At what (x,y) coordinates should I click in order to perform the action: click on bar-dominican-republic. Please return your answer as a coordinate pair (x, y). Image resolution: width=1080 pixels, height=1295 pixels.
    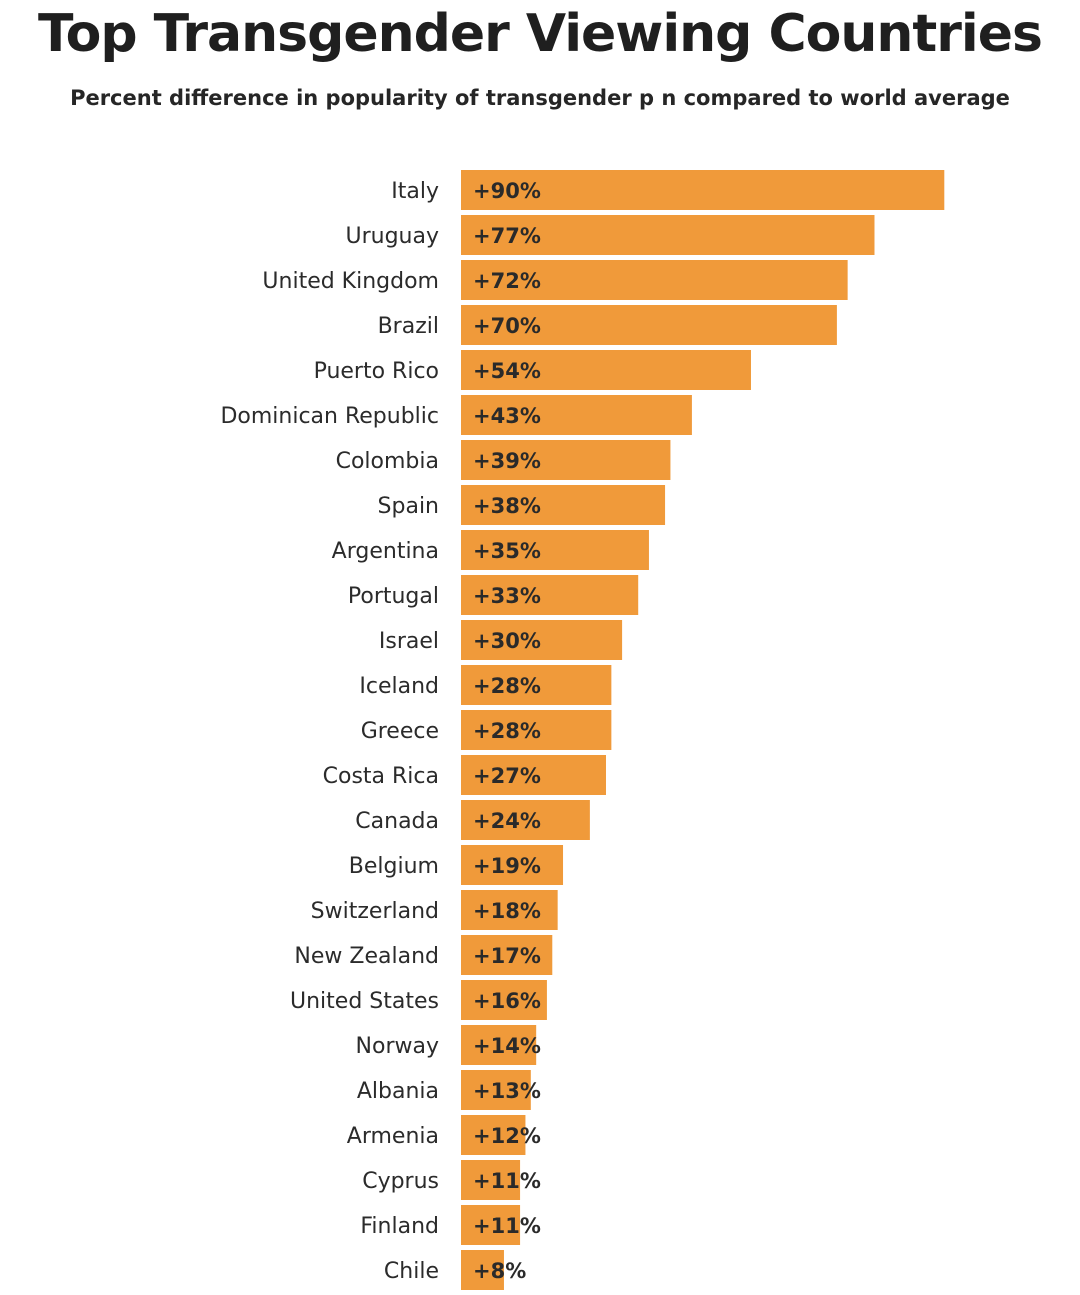
    Looking at the image, I should click on (576, 415).